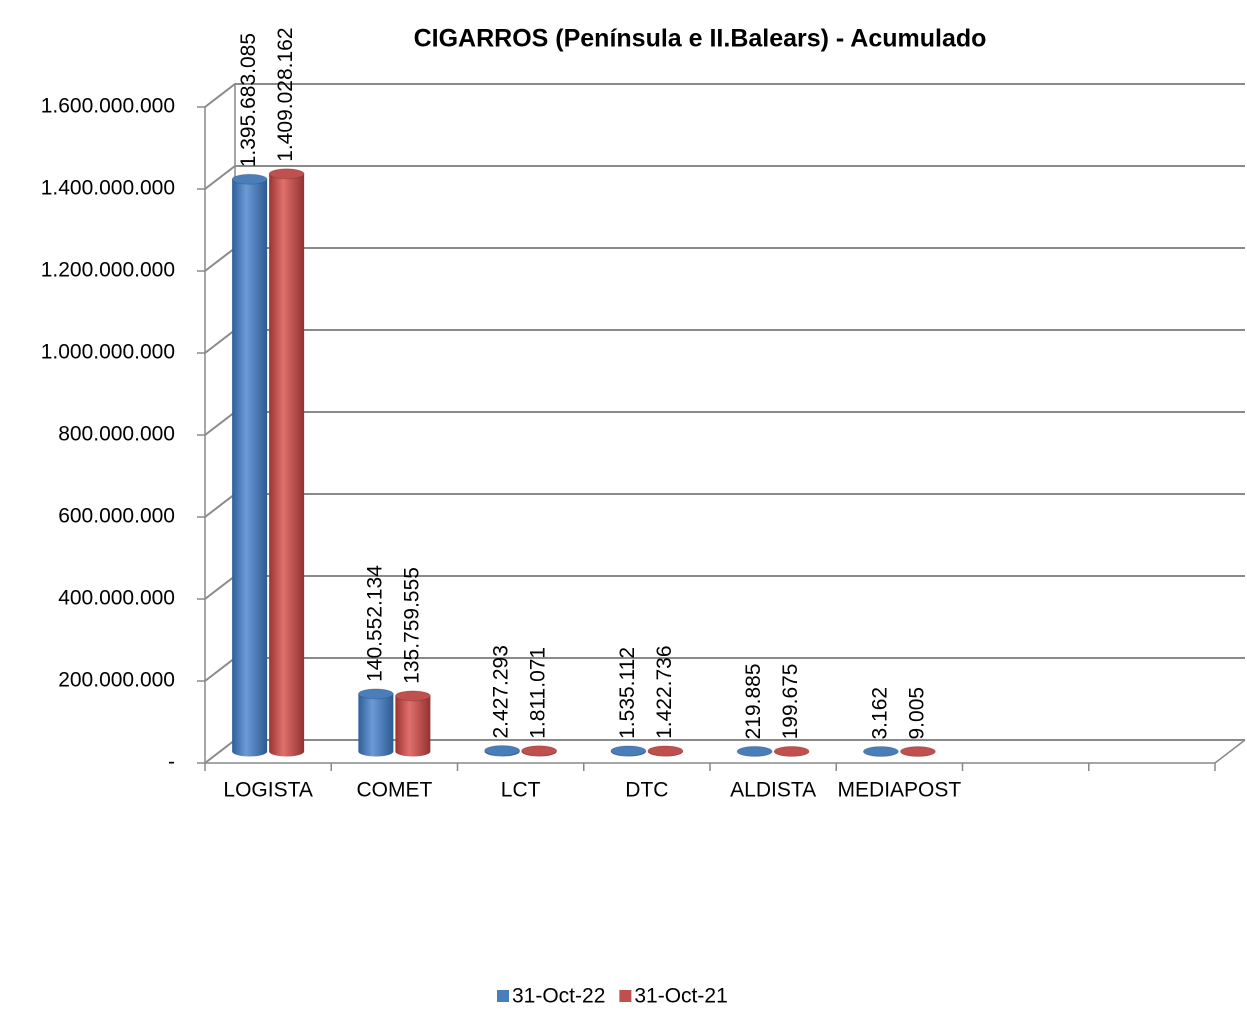 The width and height of the screenshot is (1247, 1015). What do you see at coordinates (916, 713) in the screenshot?
I see `data-label: 9.005` at bounding box center [916, 713].